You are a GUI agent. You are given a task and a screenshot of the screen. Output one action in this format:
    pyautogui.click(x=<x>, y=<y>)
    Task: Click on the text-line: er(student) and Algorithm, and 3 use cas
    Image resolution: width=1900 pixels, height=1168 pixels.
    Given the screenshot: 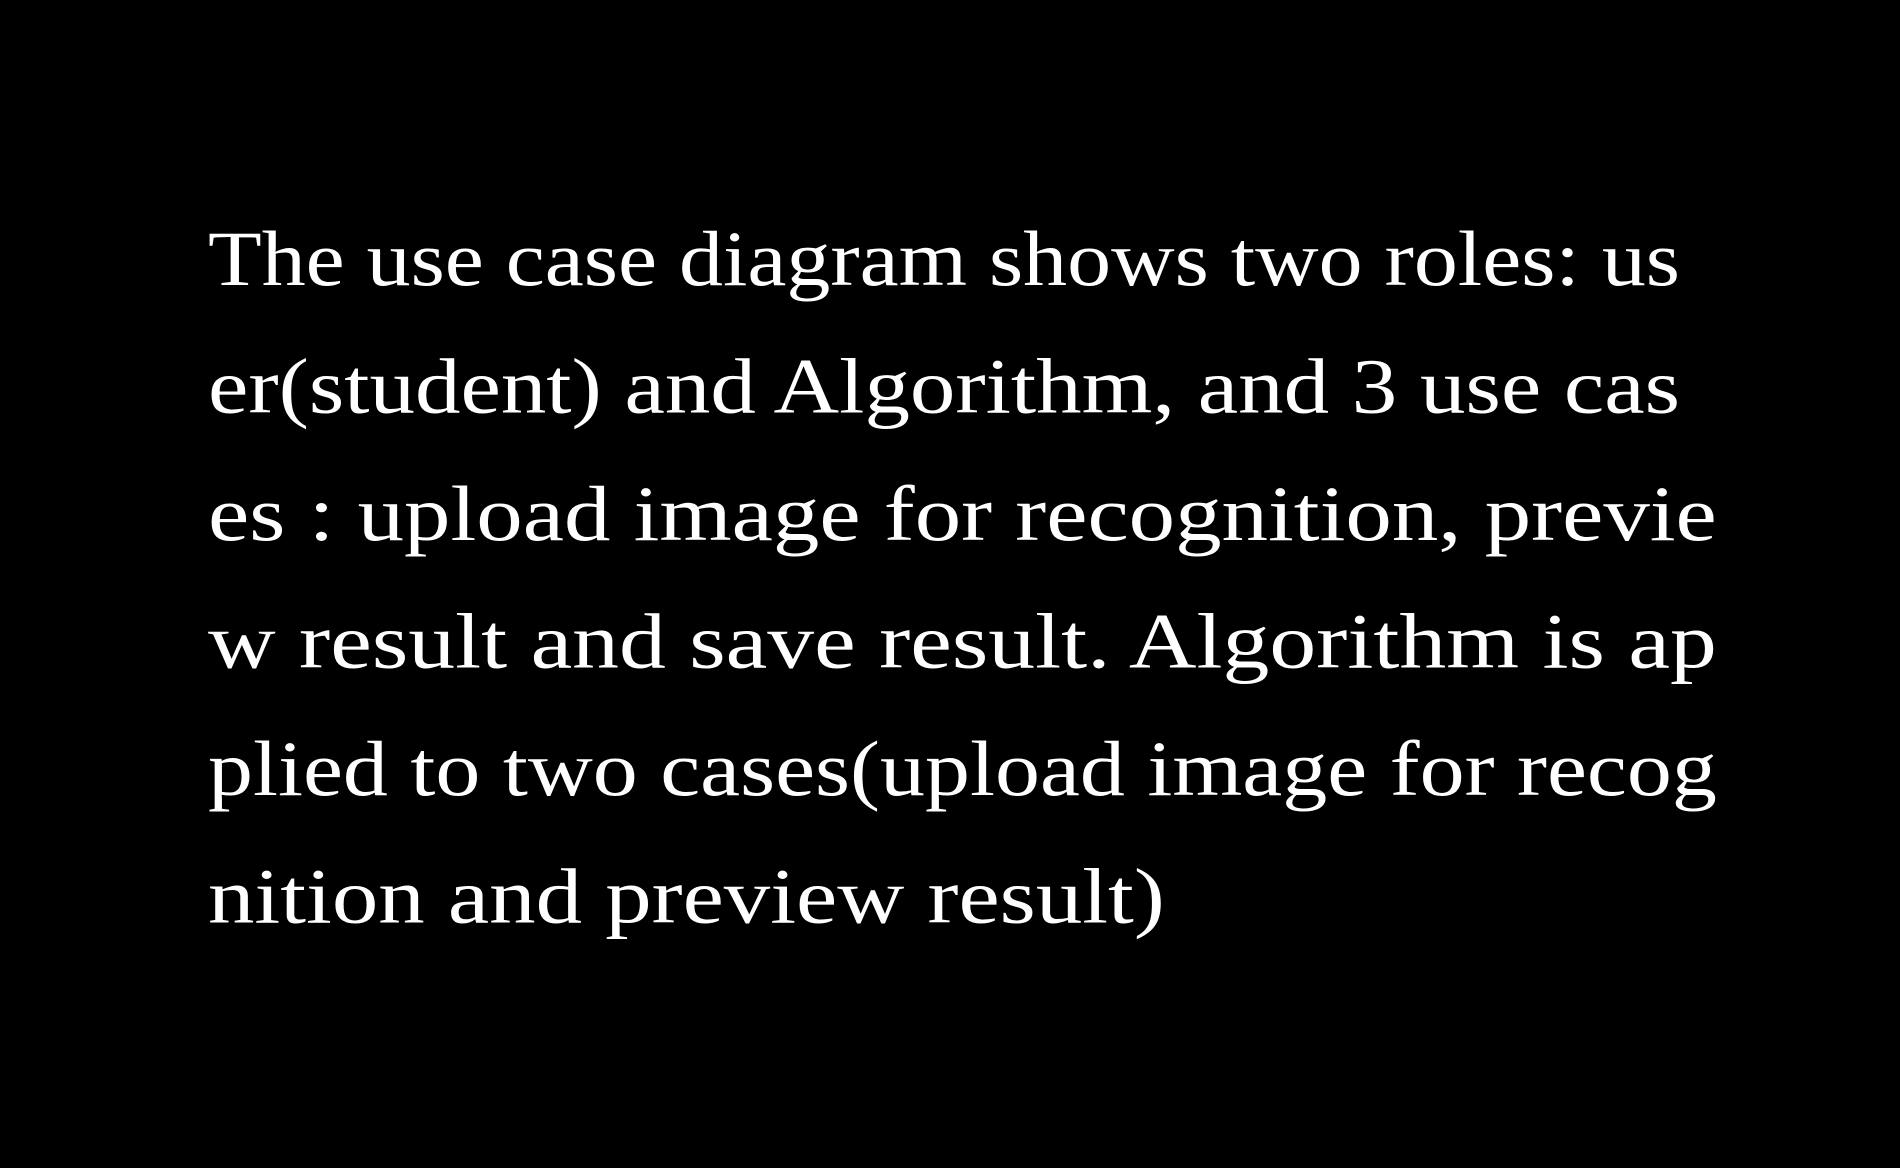 What is the action you would take?
    pyautogui.click(x=944, y=386)
    